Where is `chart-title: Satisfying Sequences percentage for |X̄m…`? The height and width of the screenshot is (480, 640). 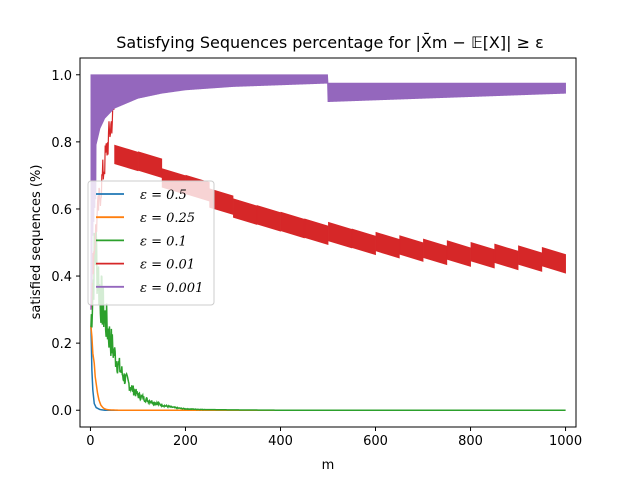 chart-title: Satisfying Sequences percentage for |X̄m… is located at coordinates (330, 42).